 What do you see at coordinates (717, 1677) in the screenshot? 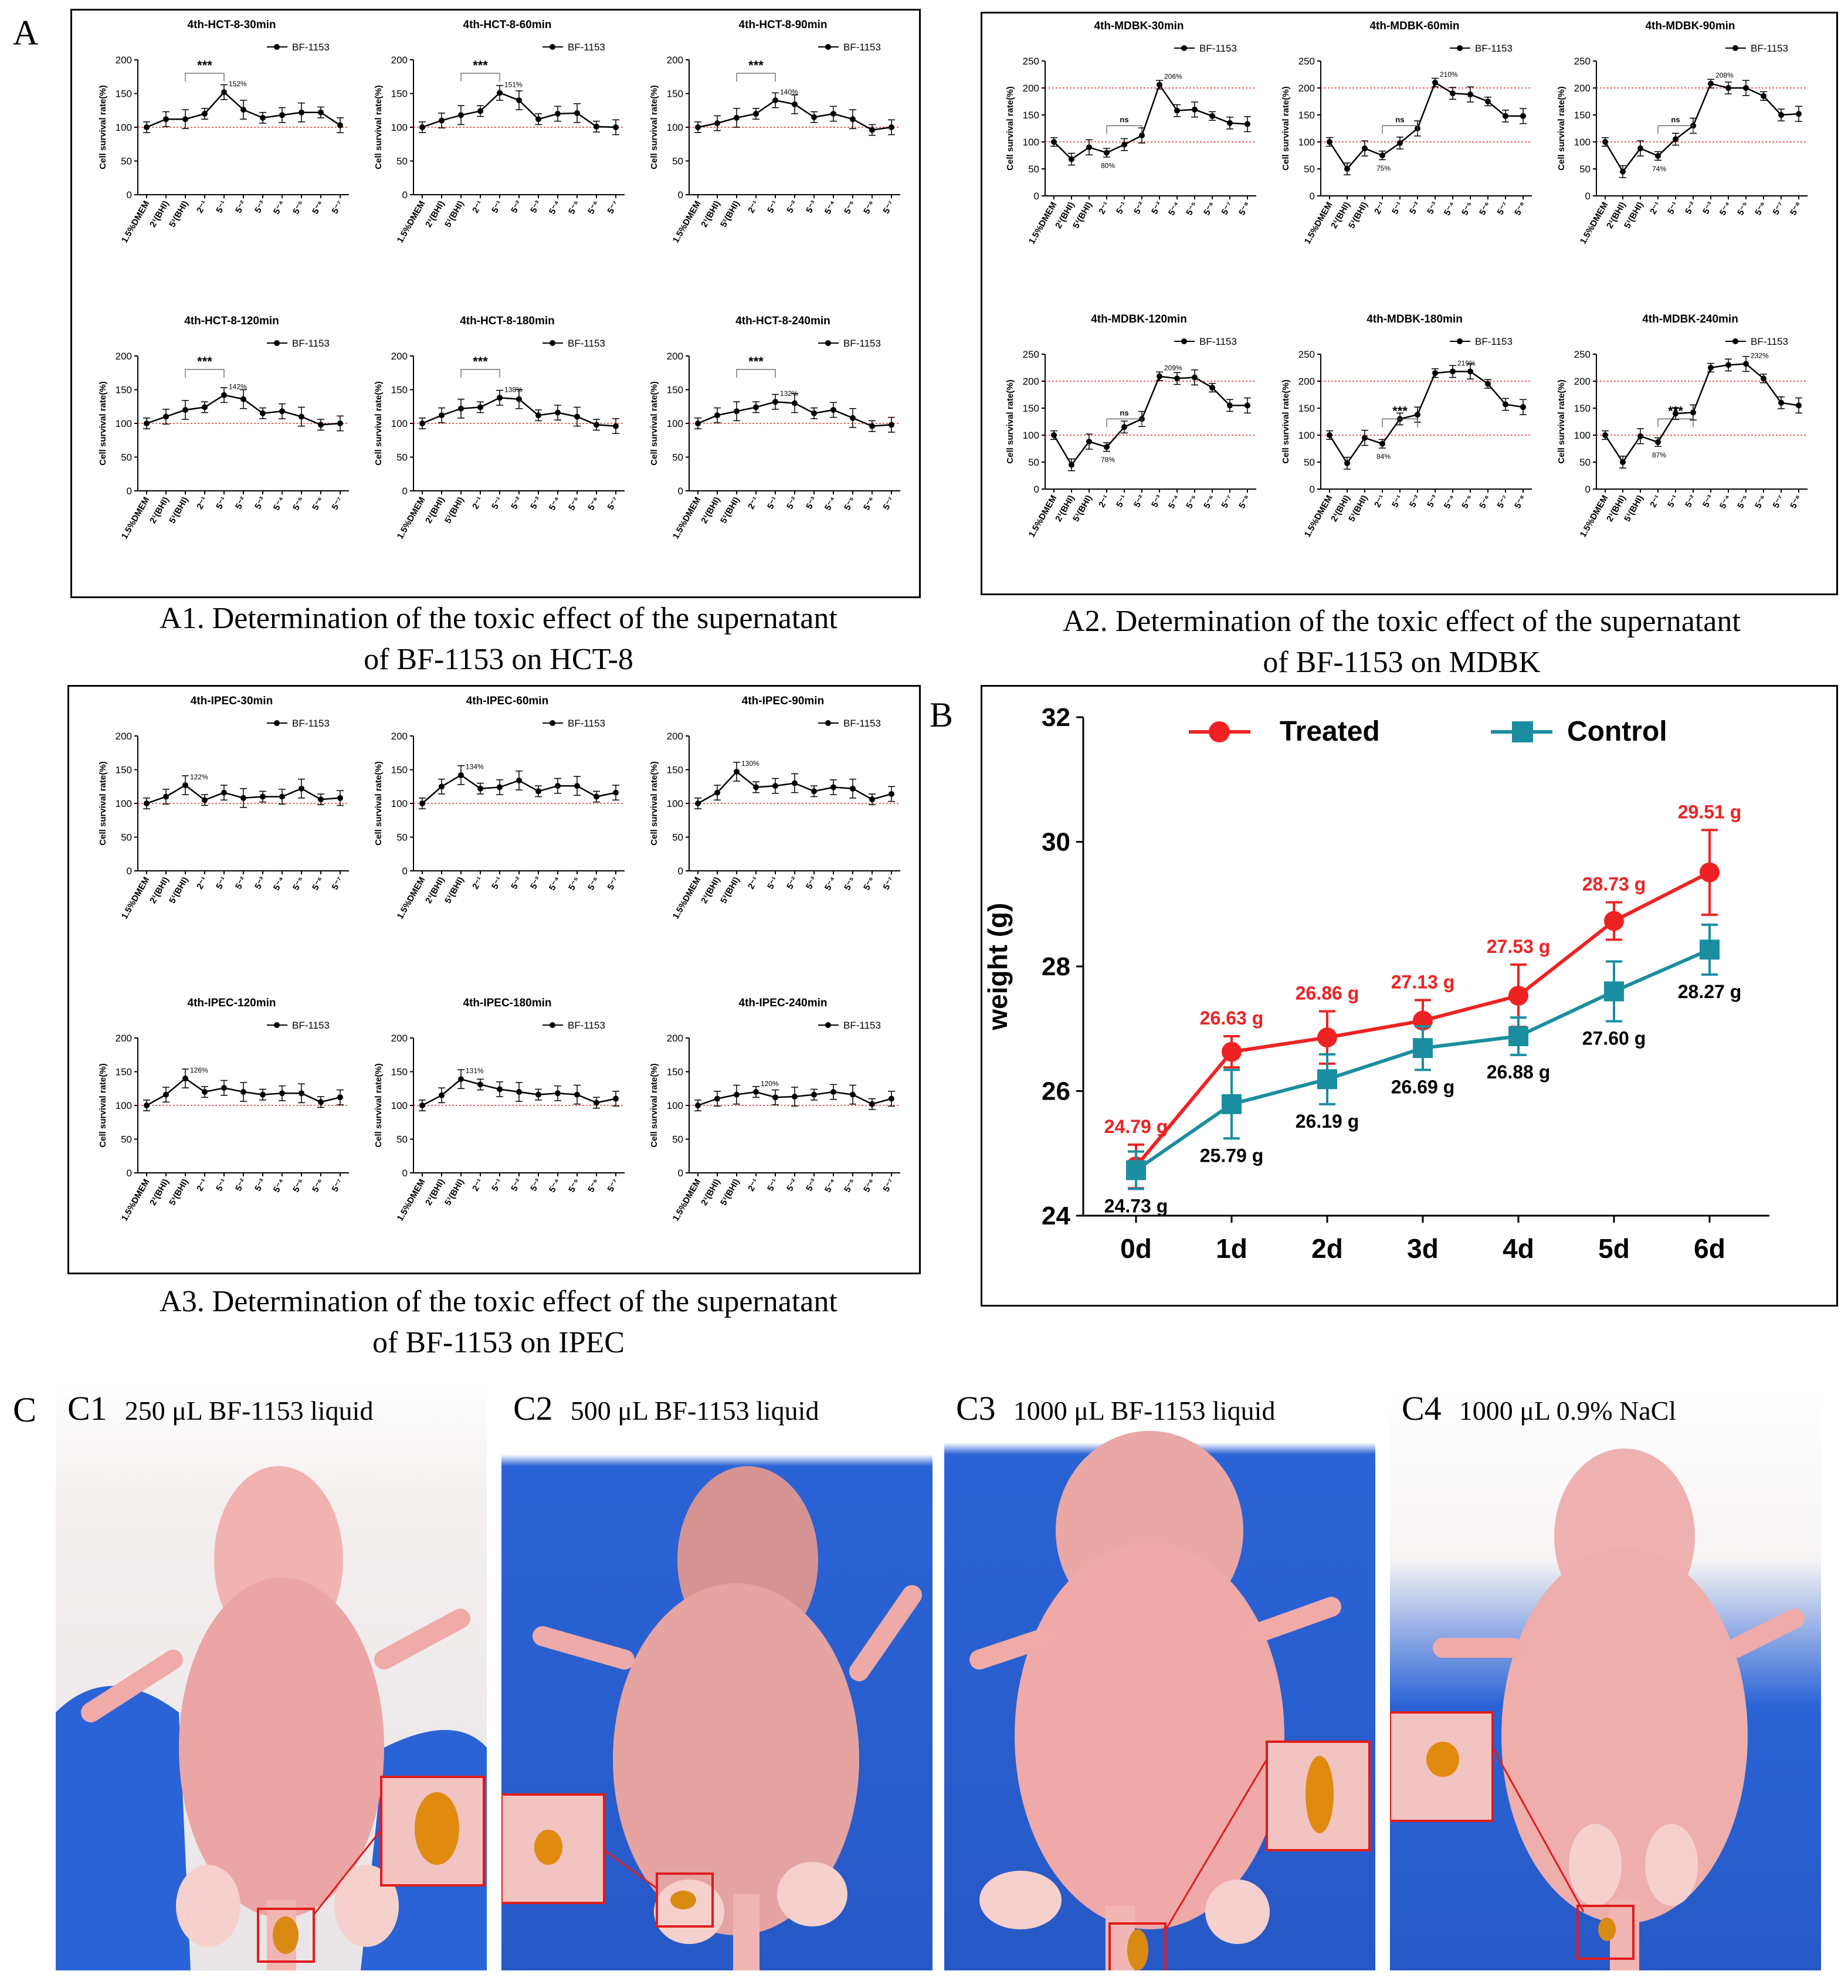
I see `photo-c2: C2 500 μL BF-1153 liquid` at bounding box center [717, 1677].